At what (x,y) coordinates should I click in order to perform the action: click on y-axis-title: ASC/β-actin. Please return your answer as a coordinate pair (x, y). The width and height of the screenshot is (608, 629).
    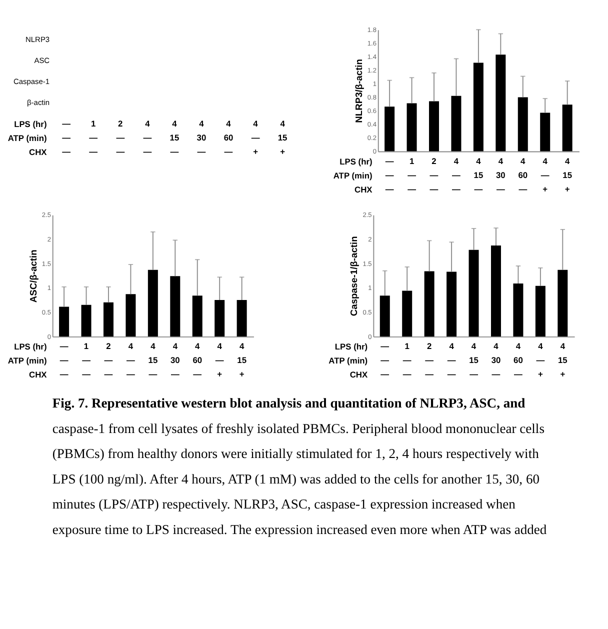
    Looking at the image, I should click on (33, 276).